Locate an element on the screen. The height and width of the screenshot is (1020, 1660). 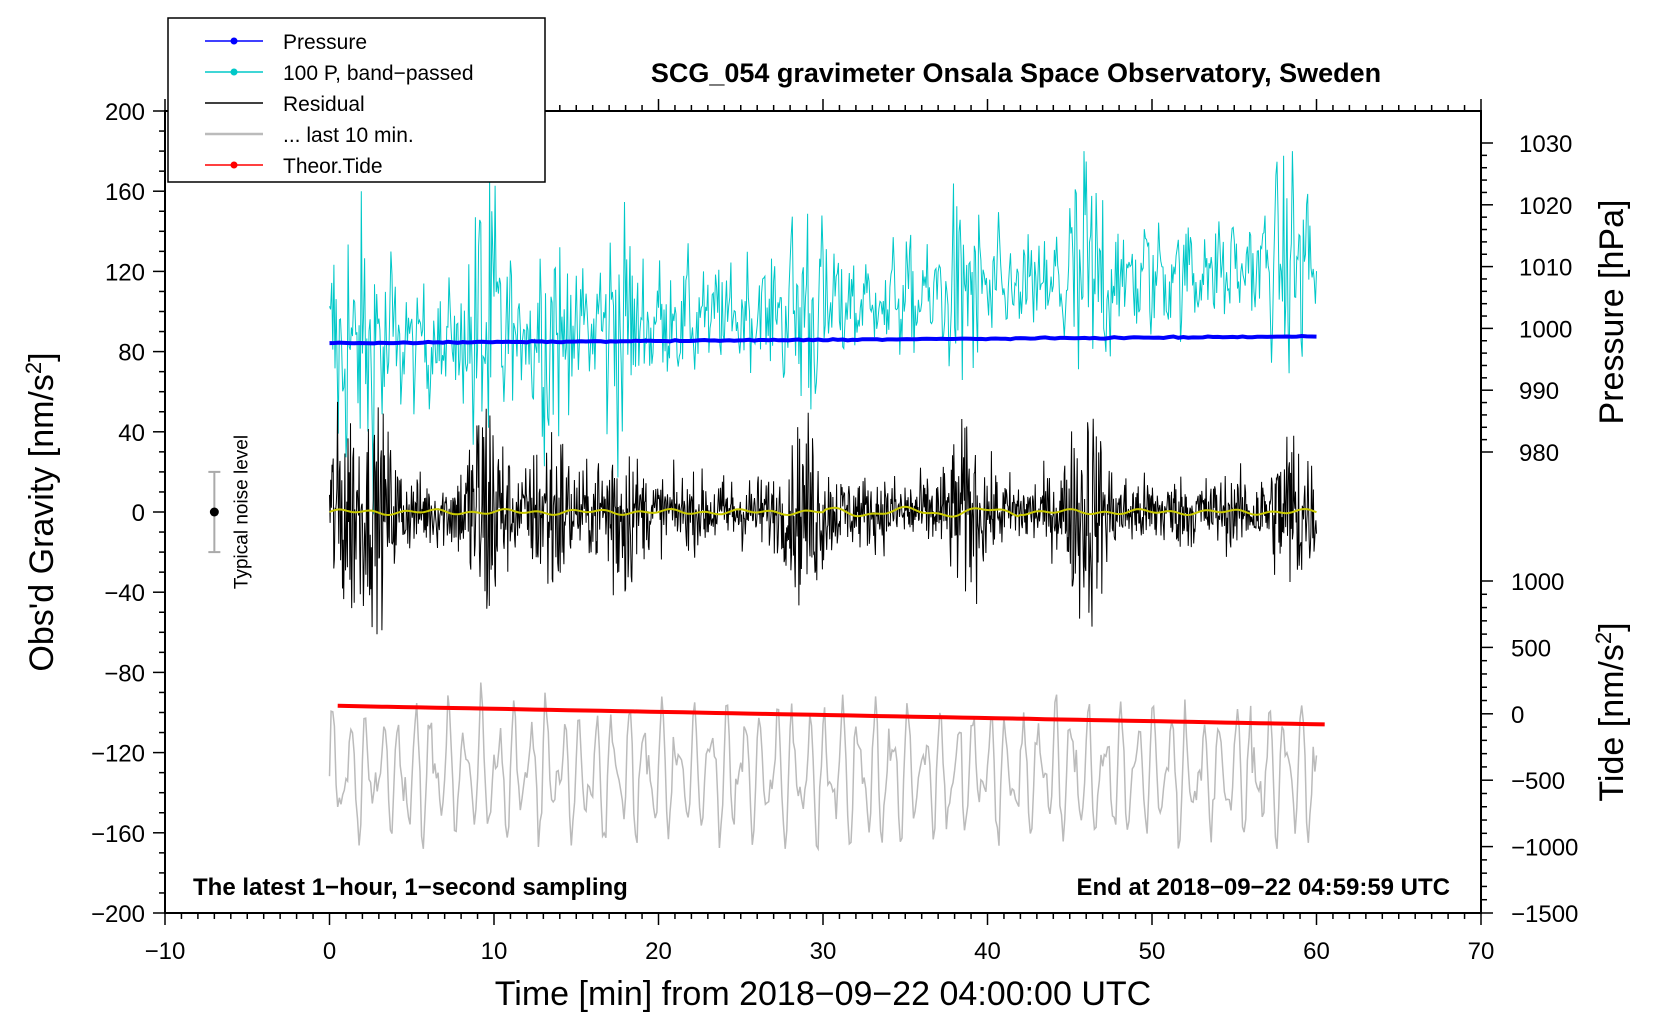
x-tick-label: 70 is located at coordinates (1481, 951).